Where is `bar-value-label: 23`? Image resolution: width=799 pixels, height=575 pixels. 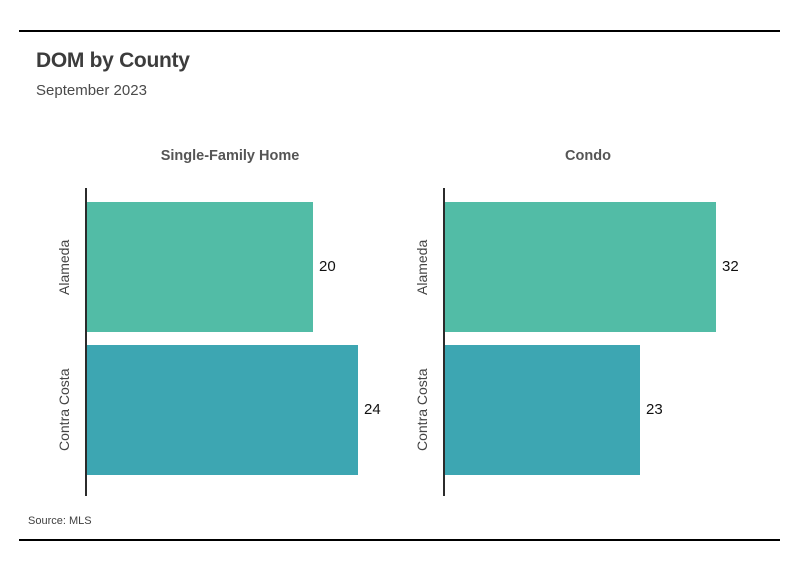 bar-value-label: 23 is located at coordinates (654, 409).